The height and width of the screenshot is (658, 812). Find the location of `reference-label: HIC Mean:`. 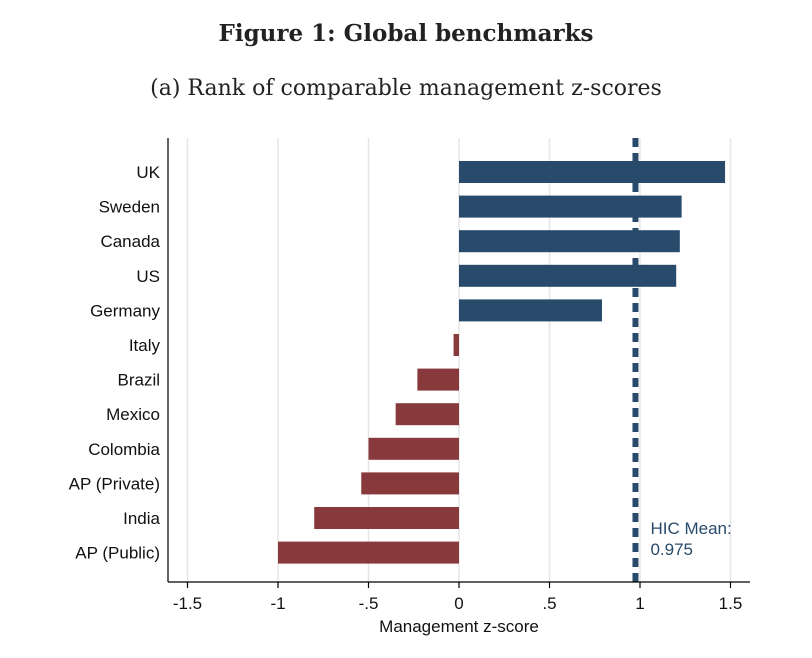

reference-label: HIC Mean: is located at coordinates (690, 528).